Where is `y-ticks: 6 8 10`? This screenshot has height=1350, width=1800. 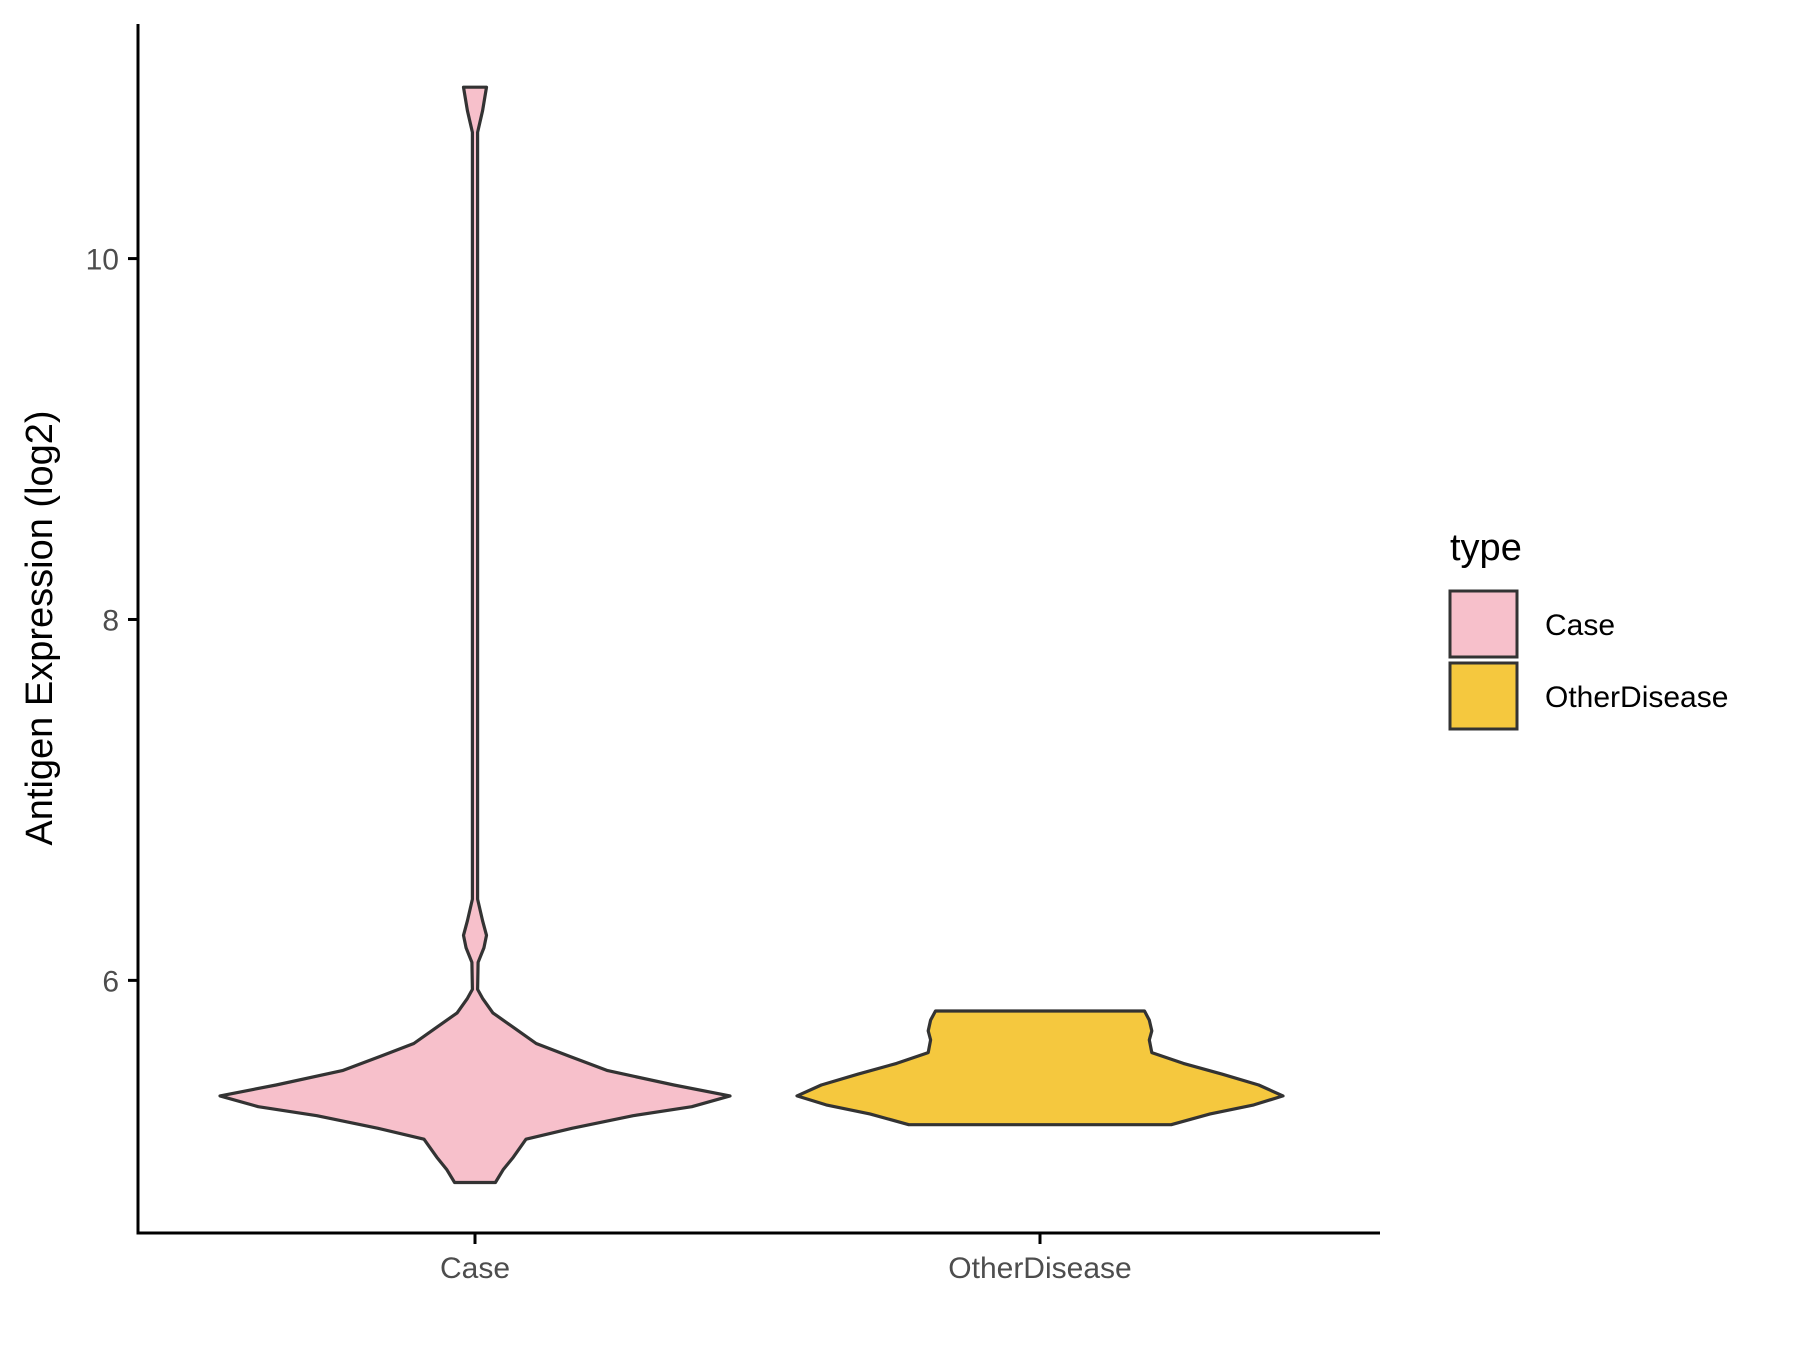 y-ticks: 6 8 10 is located at coordinates (112, 621).